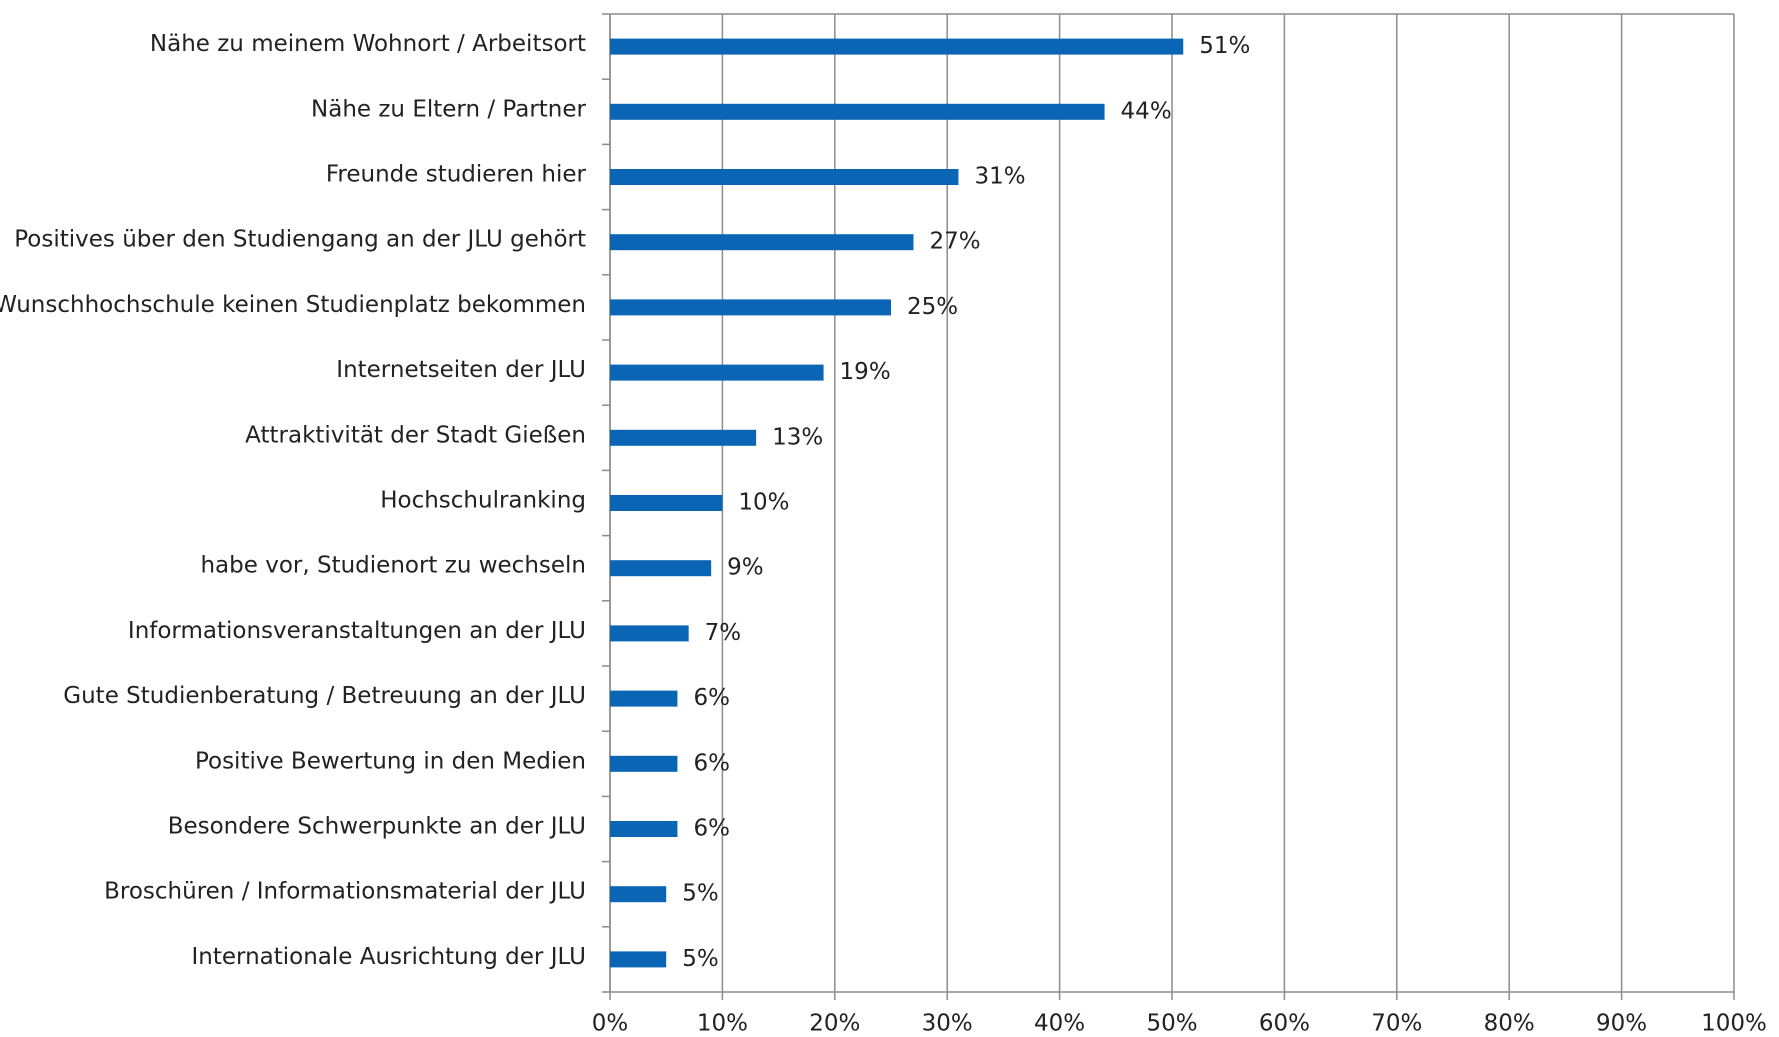  I want to click on x-tick-label: 80%, so click(1509, 1022).